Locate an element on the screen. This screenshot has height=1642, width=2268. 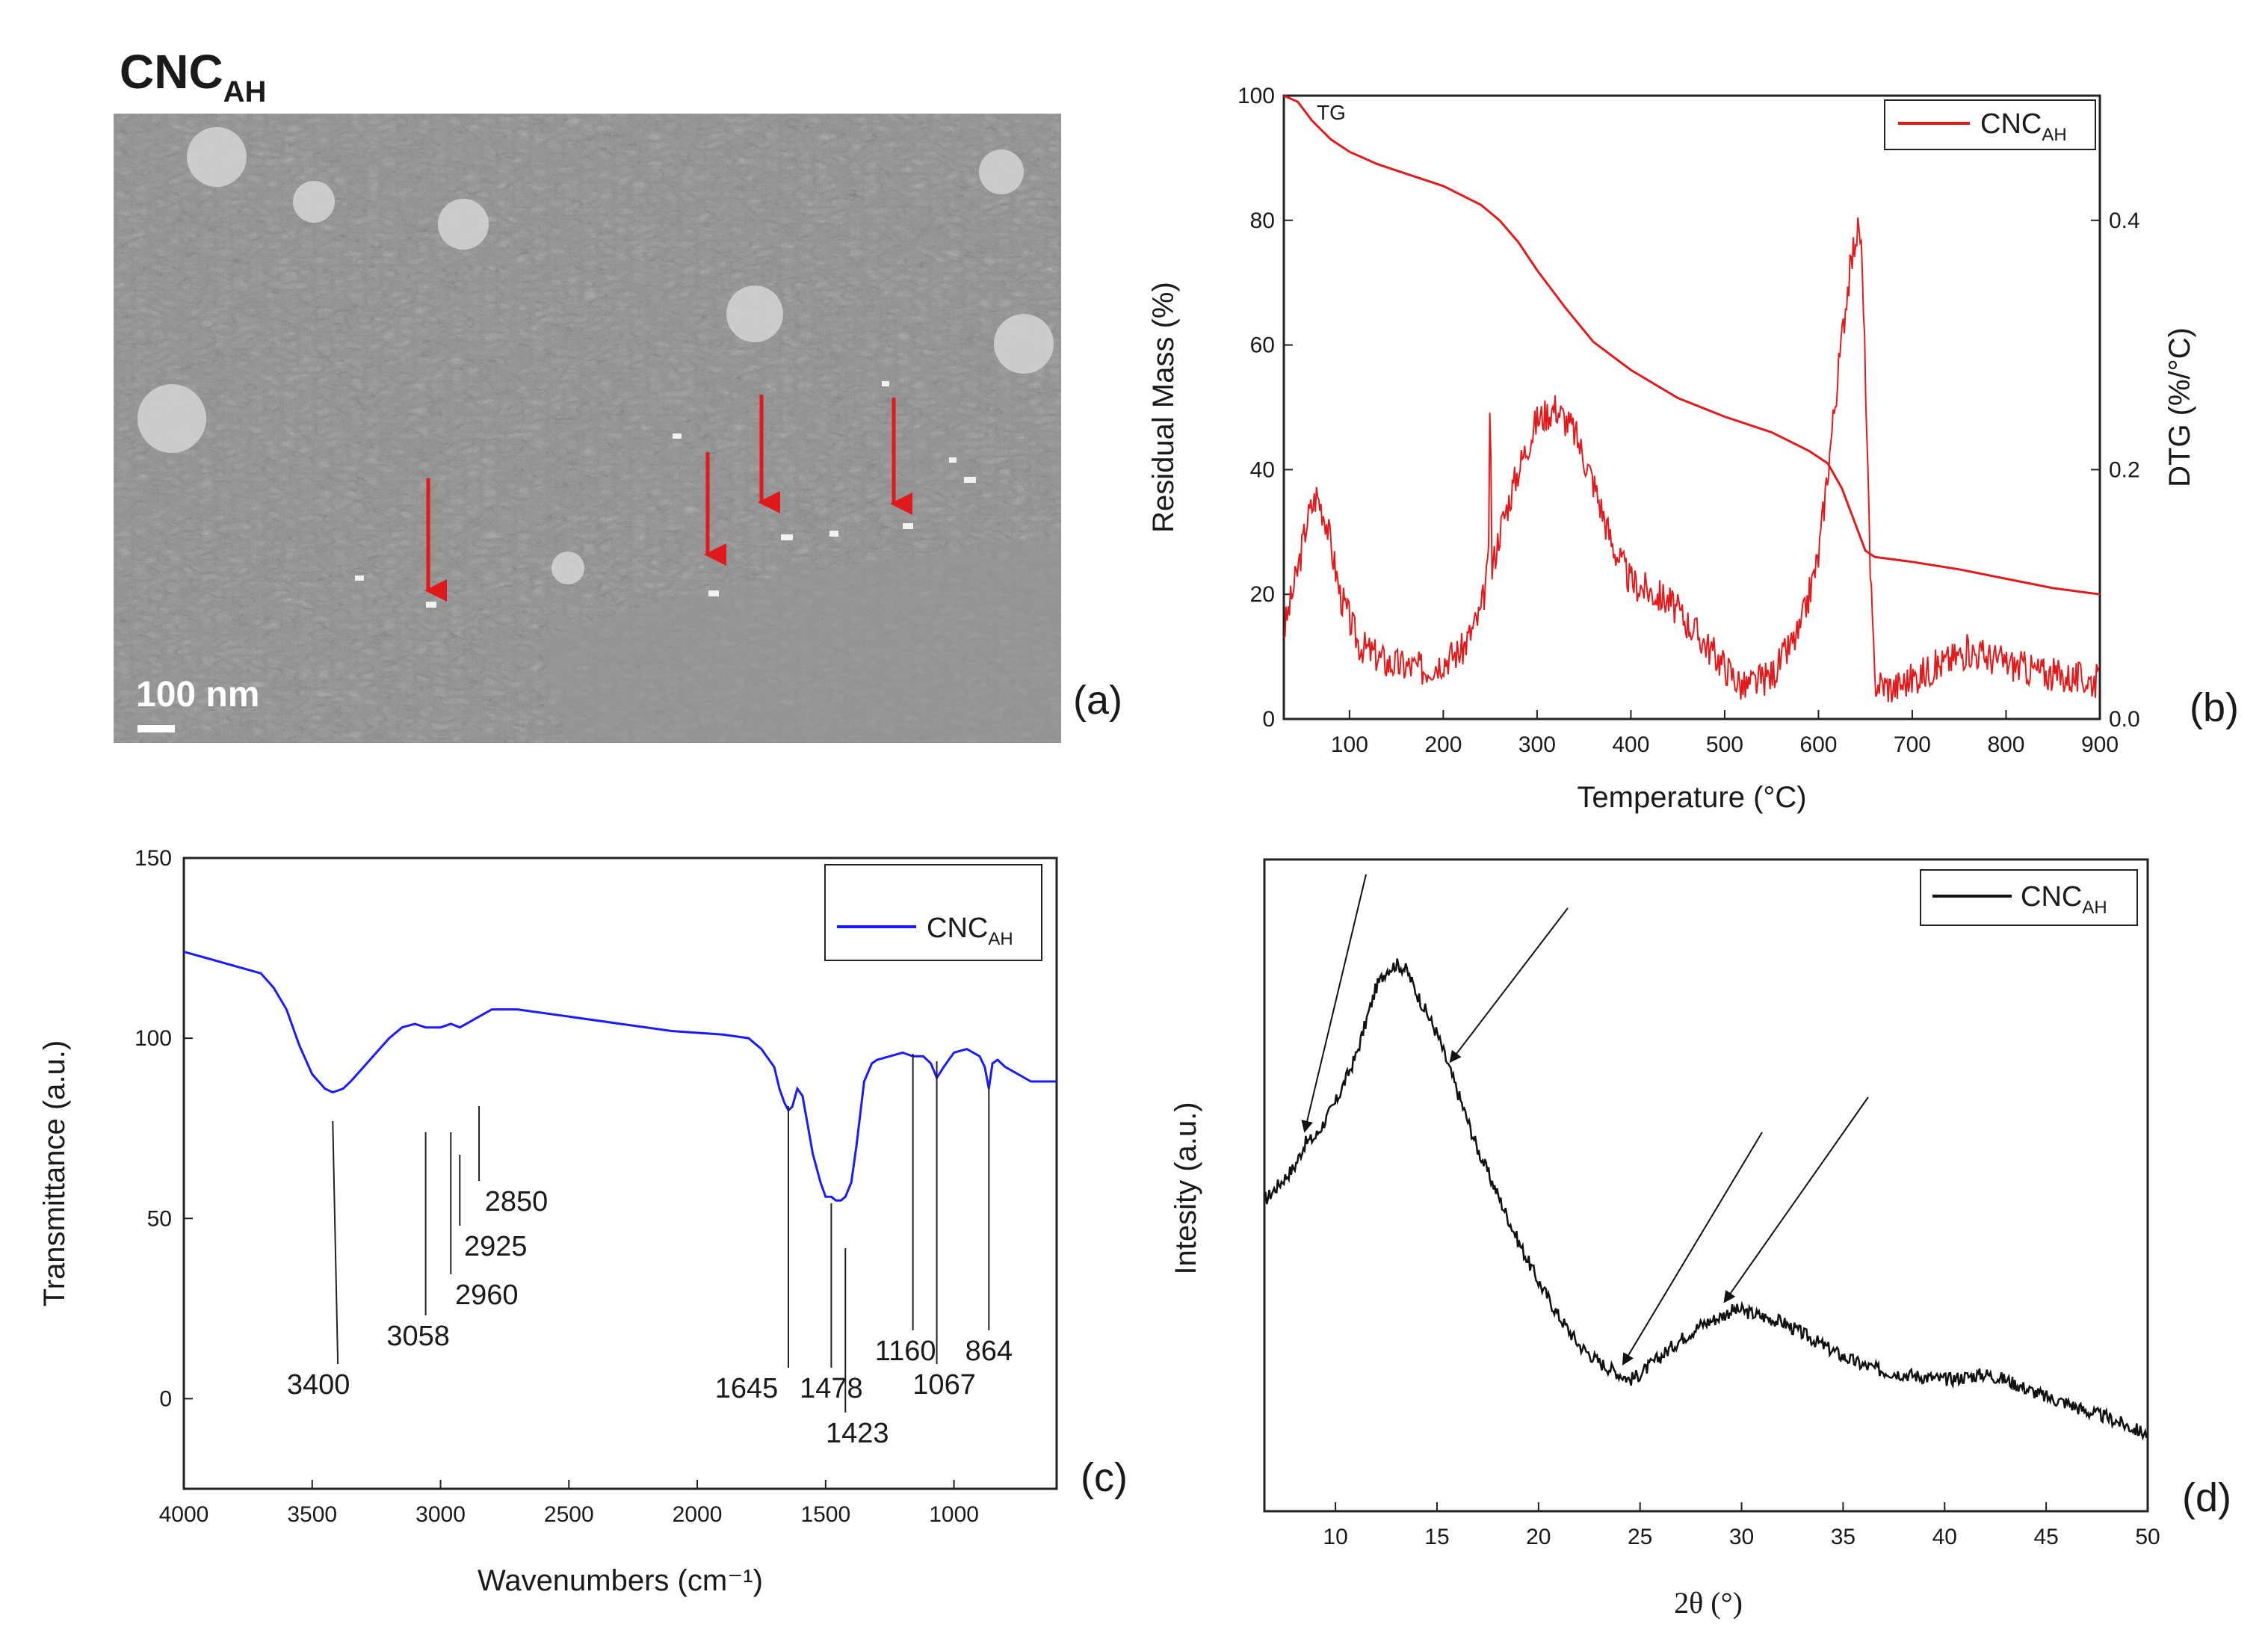
chart-b-frame is located at coordinates (1691, 407).